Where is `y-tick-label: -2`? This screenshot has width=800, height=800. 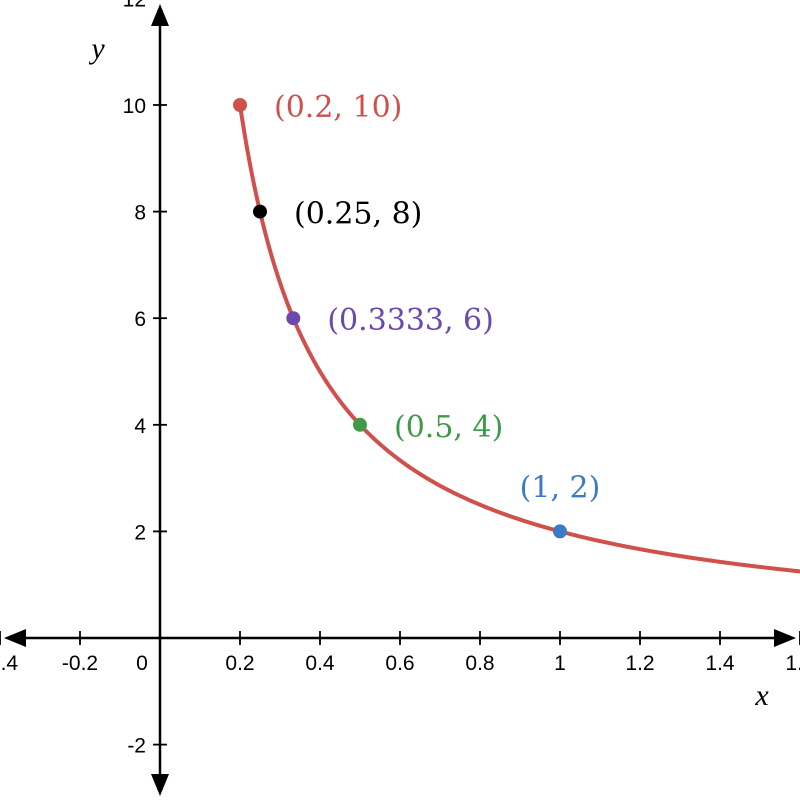
y-tick-label: -2 is located at coordinates (136, 746).